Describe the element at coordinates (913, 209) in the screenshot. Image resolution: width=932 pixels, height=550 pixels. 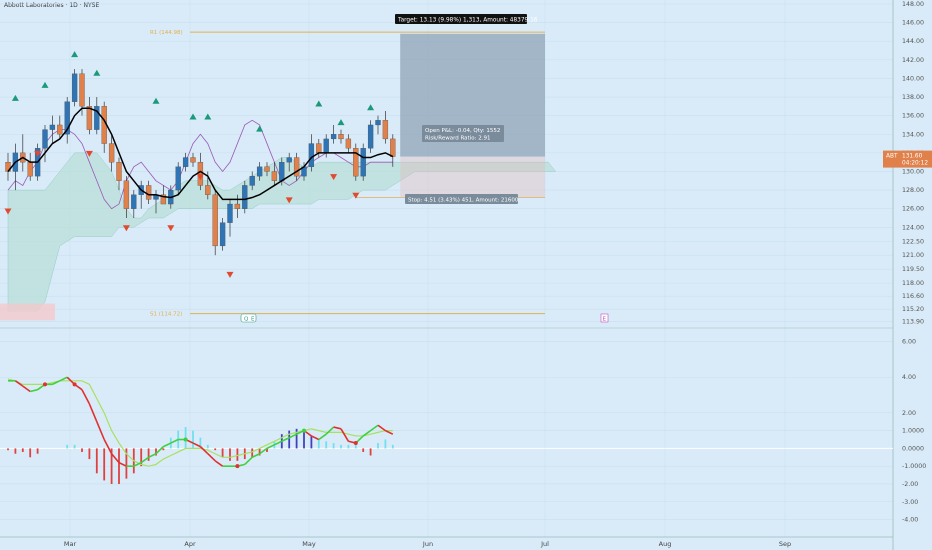
I see `y-tick-label: 126.00` at that location.